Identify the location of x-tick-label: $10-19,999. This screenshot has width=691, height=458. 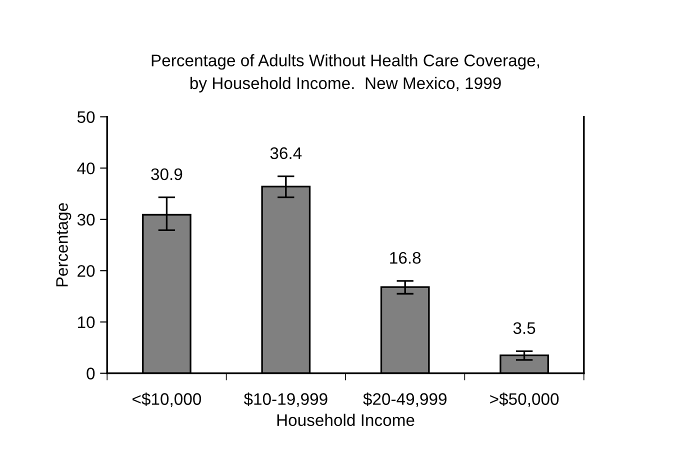
(286, 399).